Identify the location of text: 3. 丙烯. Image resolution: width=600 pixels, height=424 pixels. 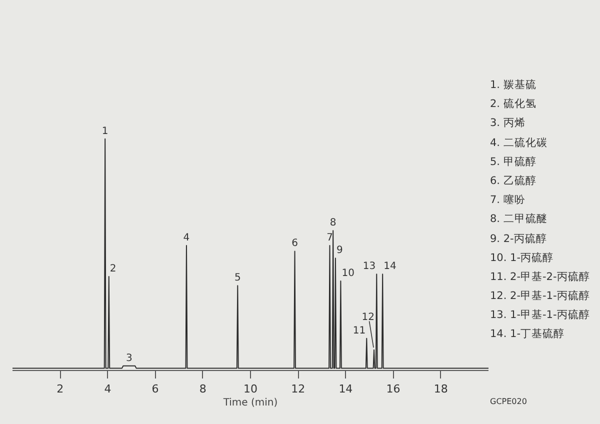
(508, 124).